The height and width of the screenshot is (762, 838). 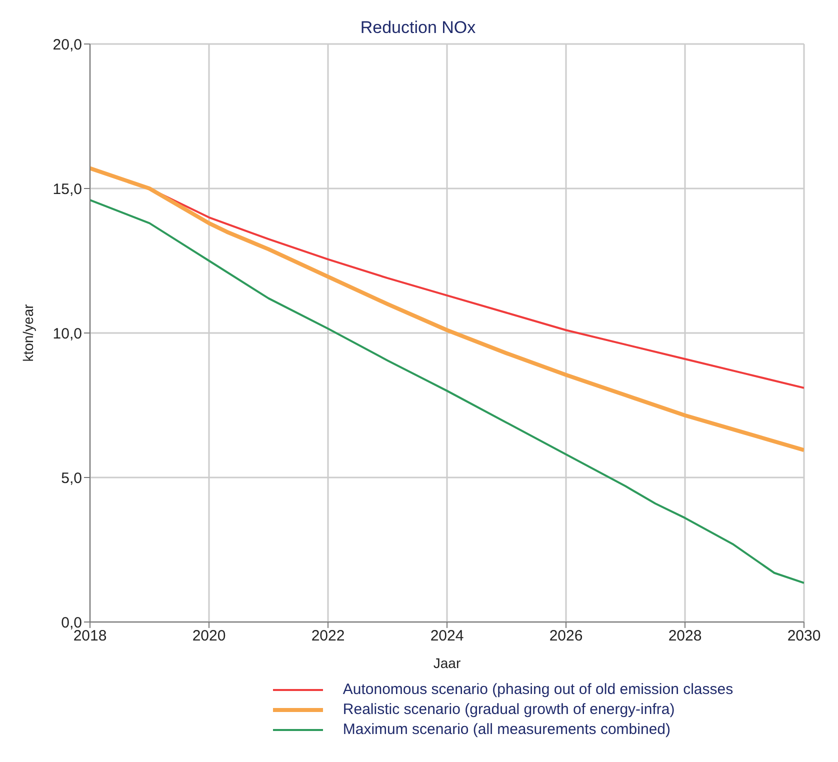 What do you see at coordinates (418, 28) in the screenshot?
I see `chart-title: Reduction NOx` at bounding box center [418, 28].